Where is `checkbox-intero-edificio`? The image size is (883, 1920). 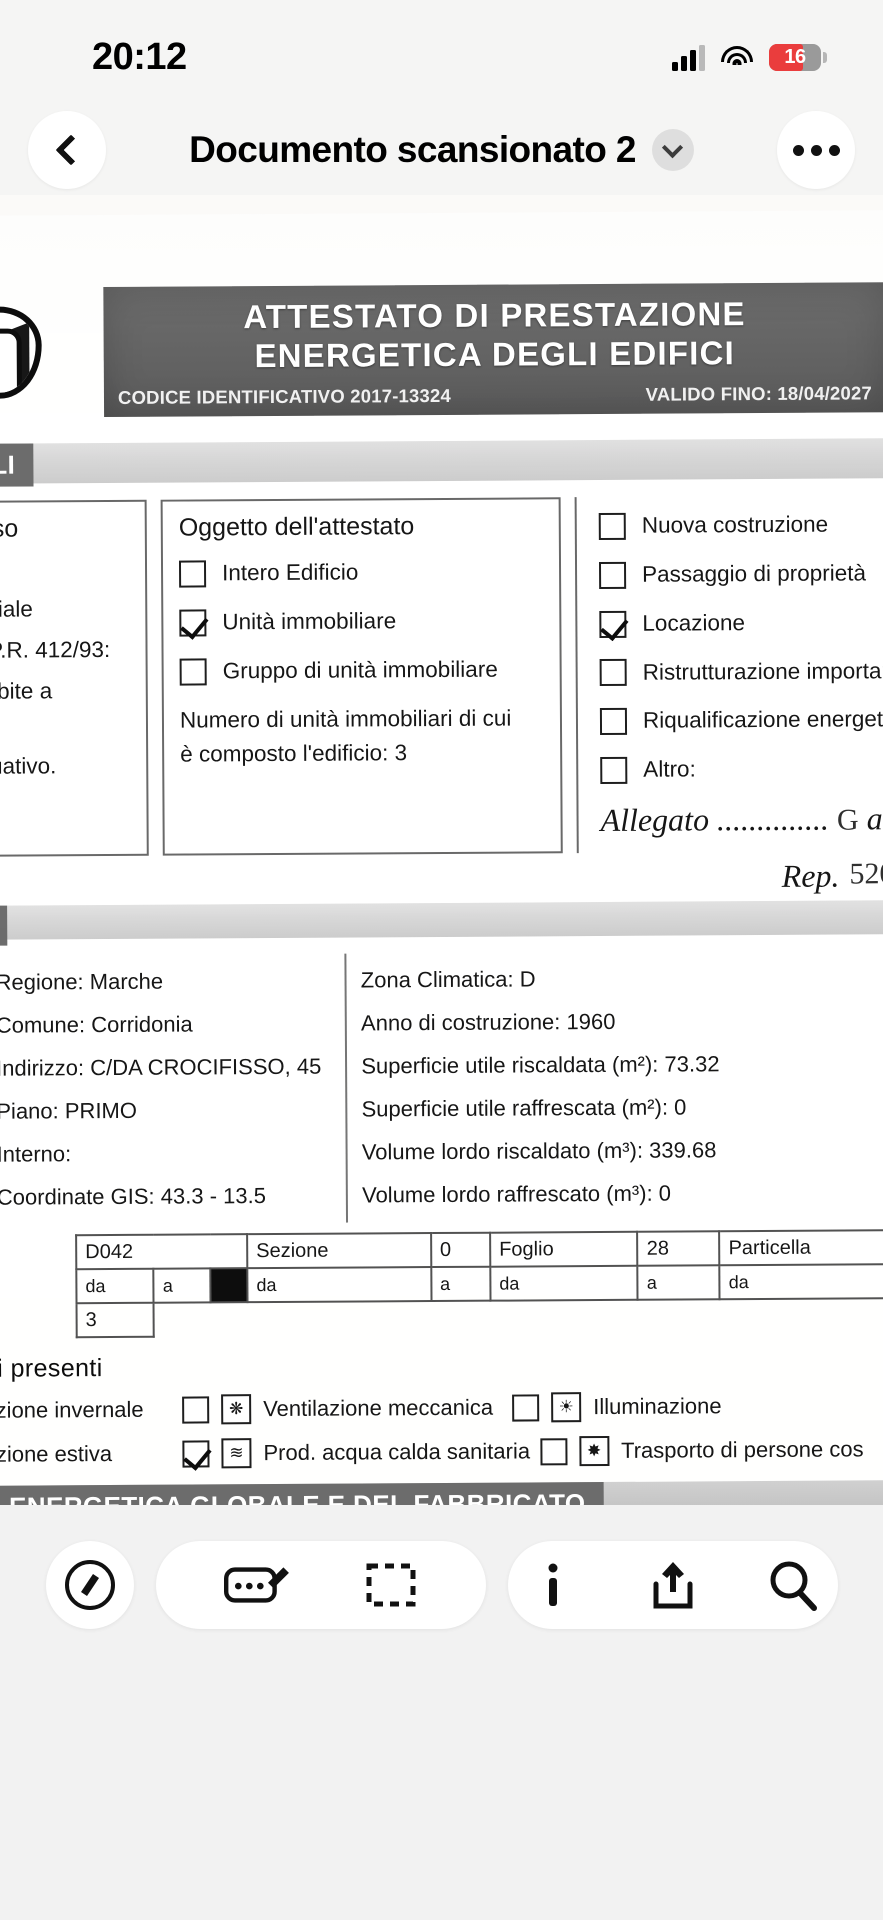 checkbox-intero-edificio is located at coordinates (192, 574).